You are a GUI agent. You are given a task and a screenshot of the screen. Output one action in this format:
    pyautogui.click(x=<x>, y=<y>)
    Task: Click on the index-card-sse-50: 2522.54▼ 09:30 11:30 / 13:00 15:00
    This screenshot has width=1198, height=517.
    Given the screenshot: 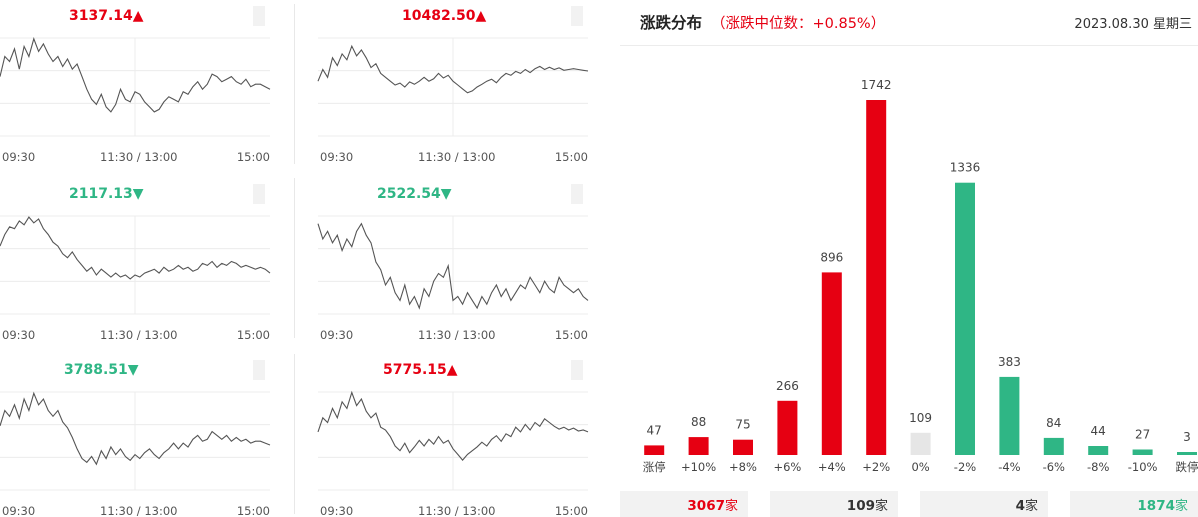 What is the action you would take?
    pyautogui.click(x=453, y=264)
    